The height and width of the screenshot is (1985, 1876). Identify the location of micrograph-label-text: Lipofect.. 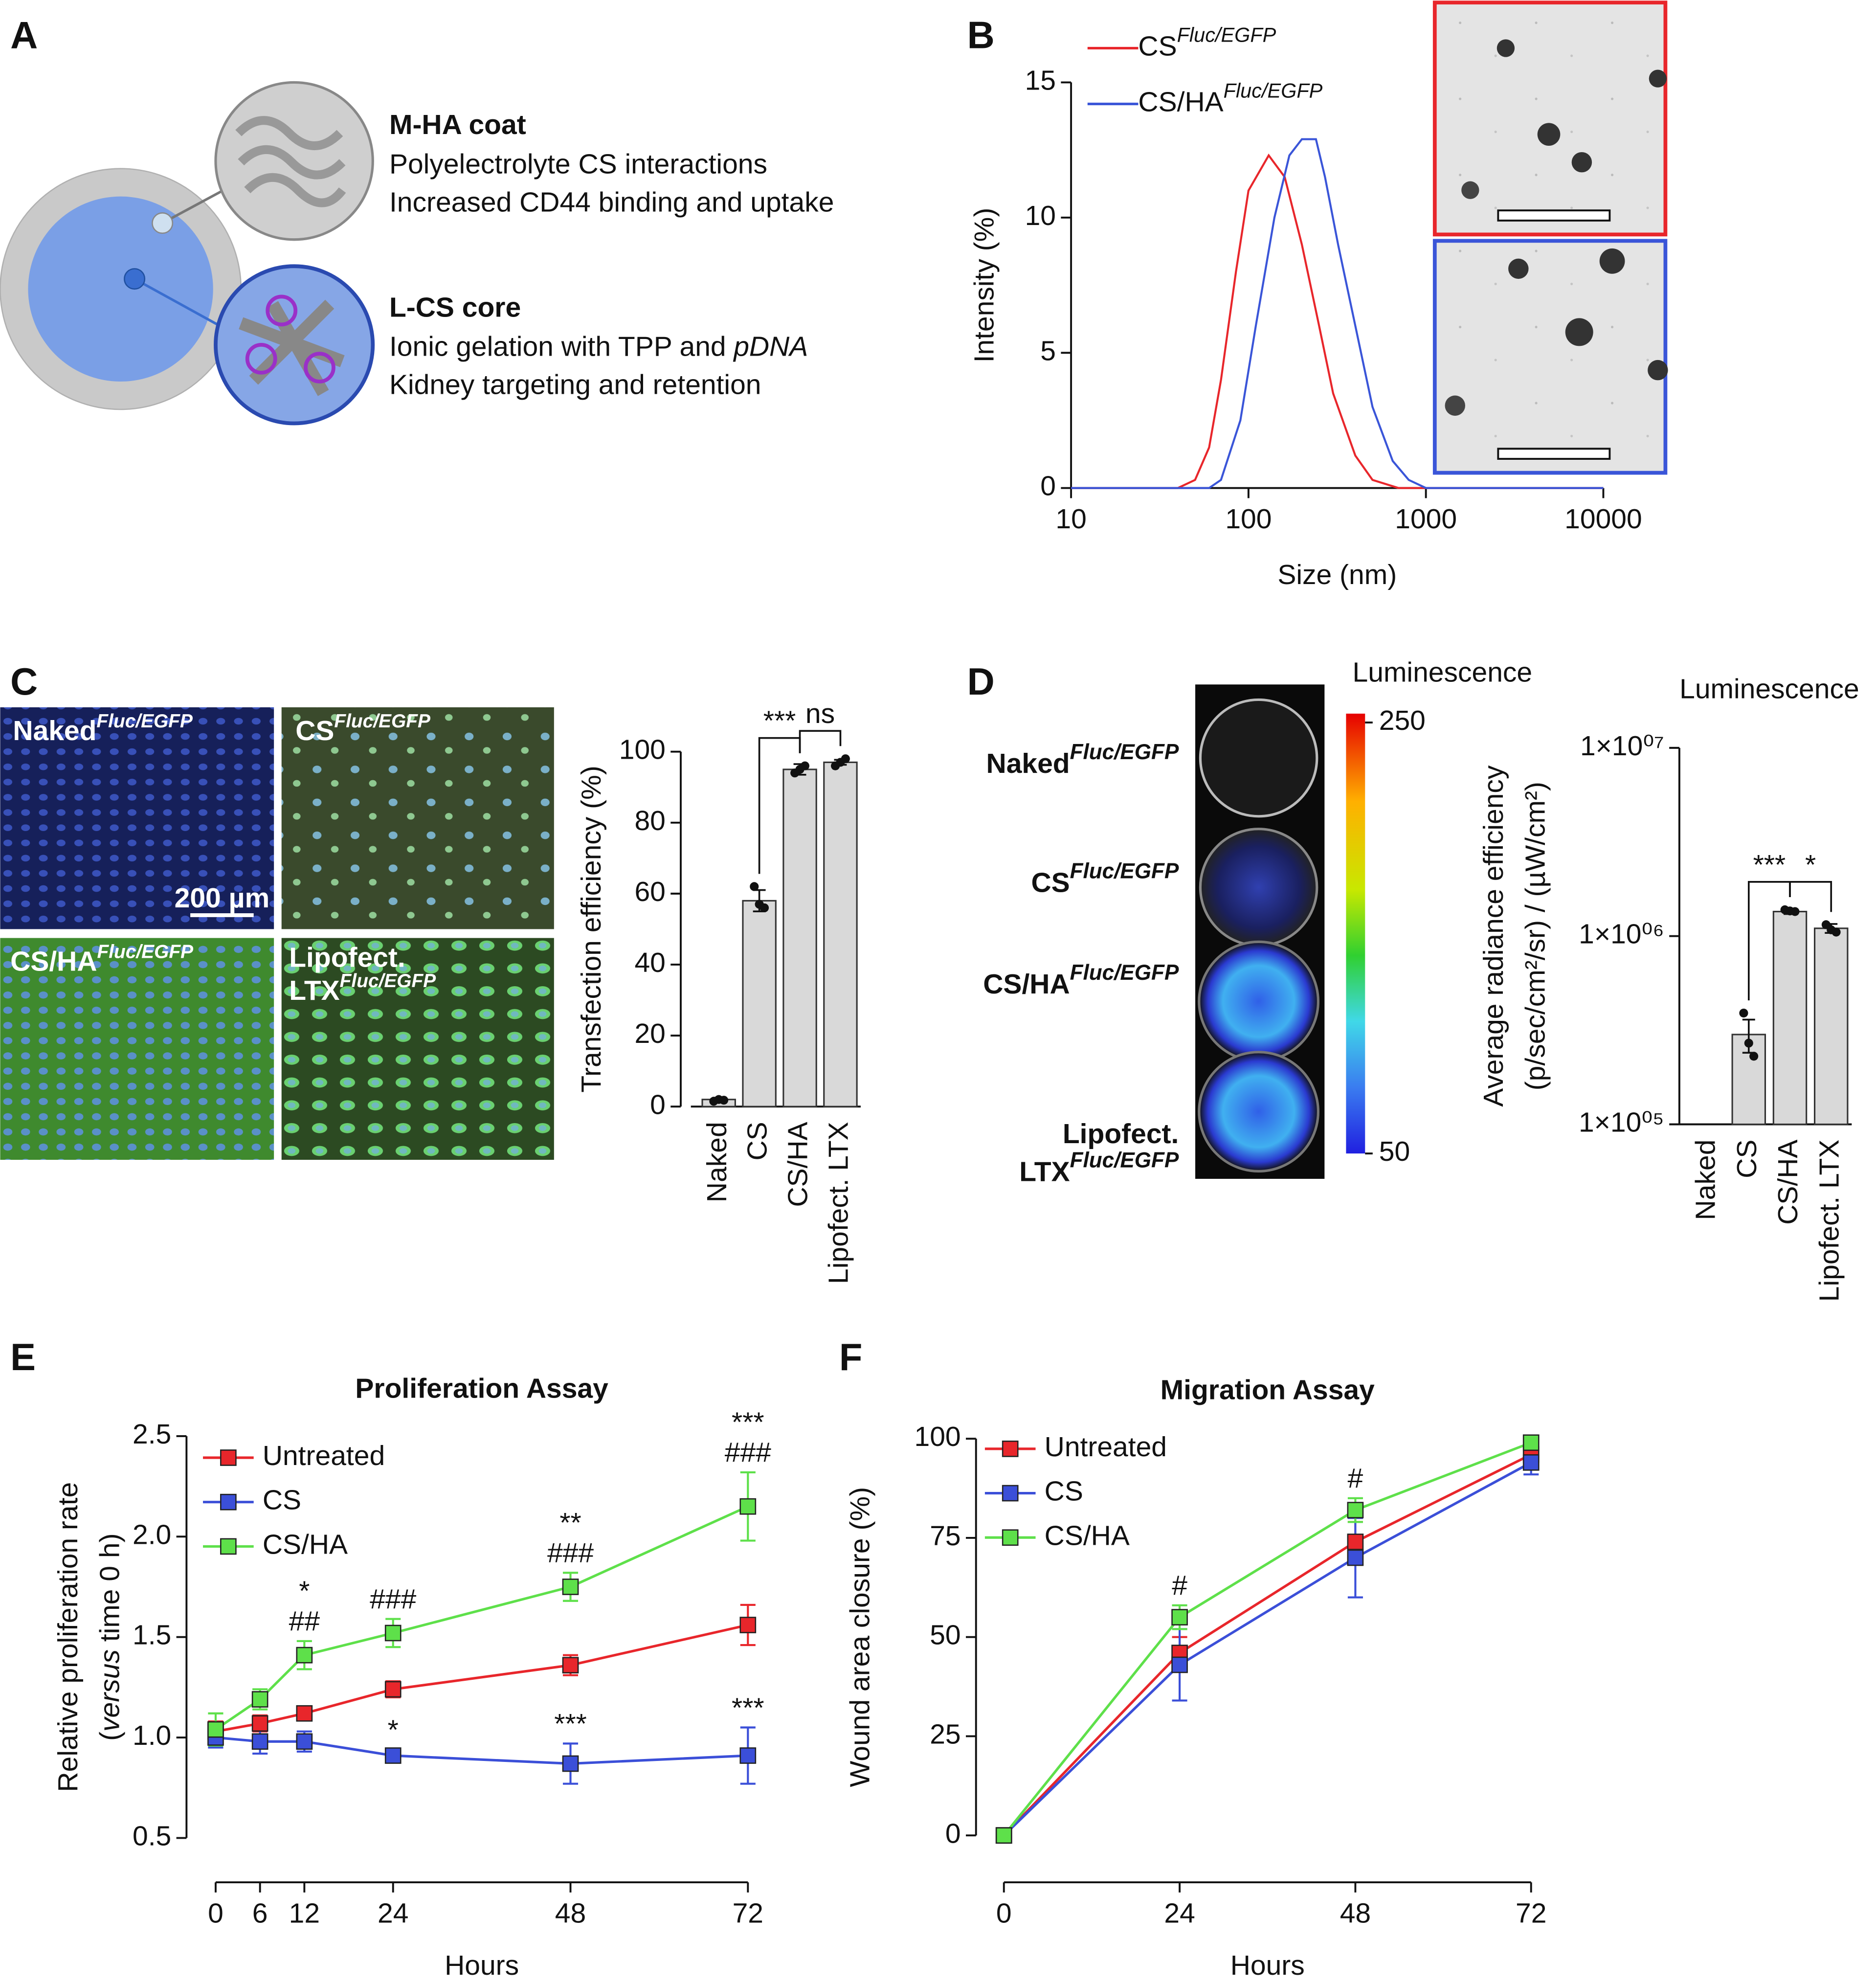
(347, 957).